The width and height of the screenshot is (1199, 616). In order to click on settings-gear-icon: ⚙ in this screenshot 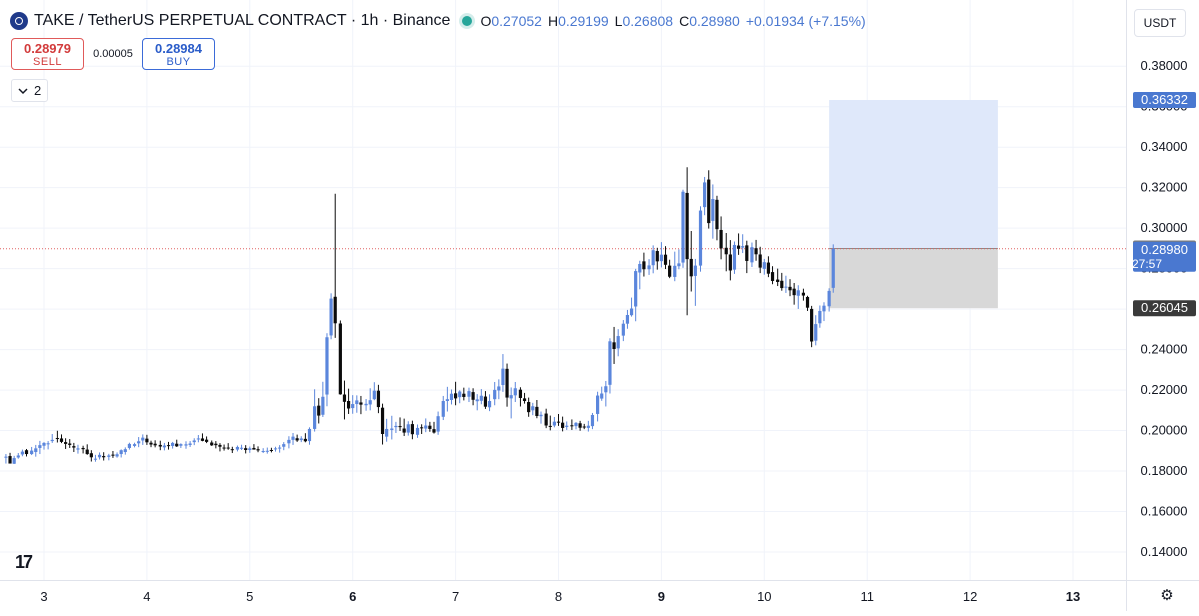, I will do `click(1167, 595)`.